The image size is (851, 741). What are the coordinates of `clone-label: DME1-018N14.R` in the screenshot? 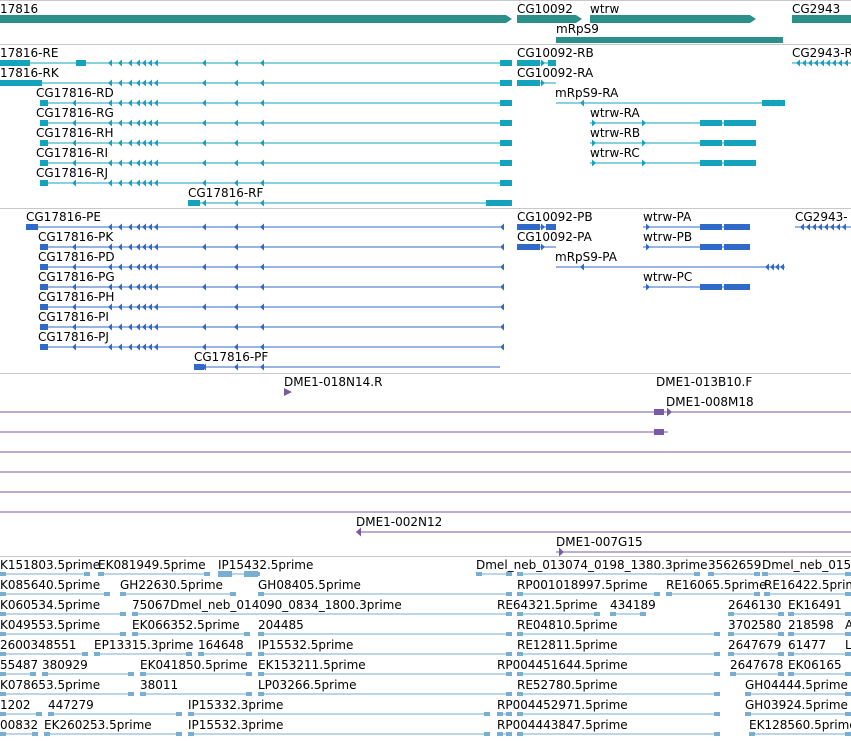 It's located at (333, 382).